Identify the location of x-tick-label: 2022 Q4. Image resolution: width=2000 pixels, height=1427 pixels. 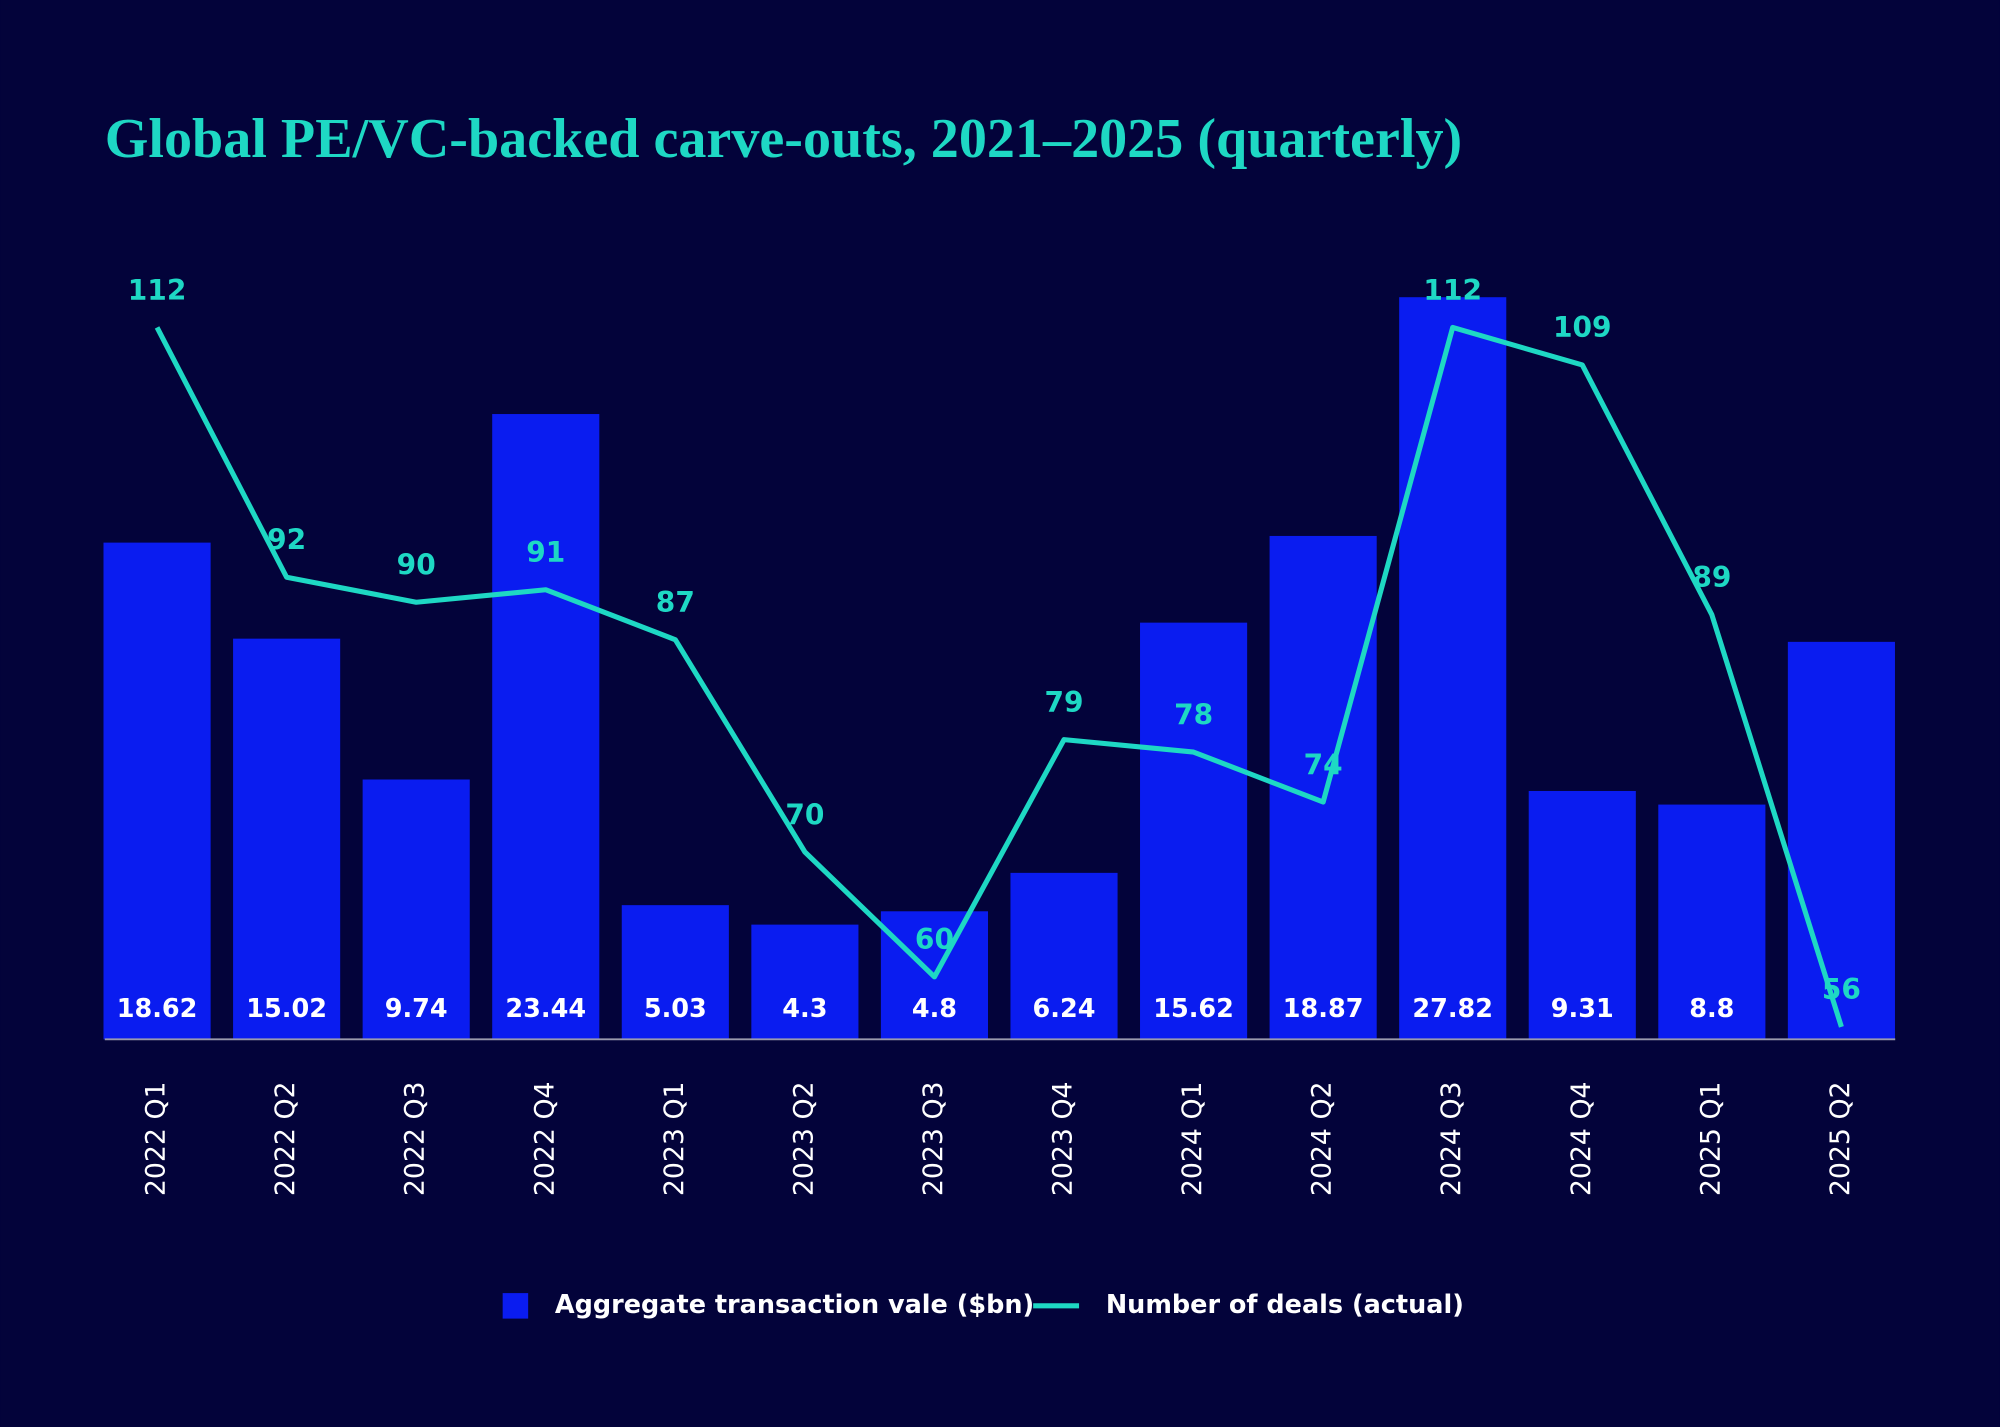
(544, 1138).